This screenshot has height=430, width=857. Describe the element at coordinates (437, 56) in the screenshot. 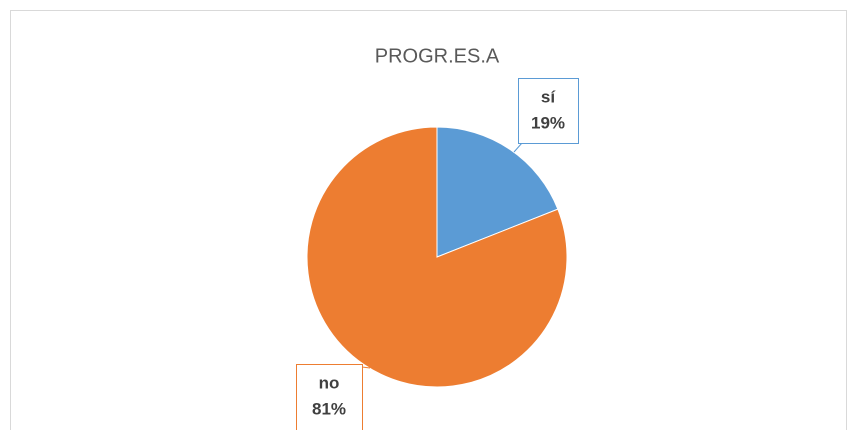

I see `chart-title: PROGR.ES.A` at that location.